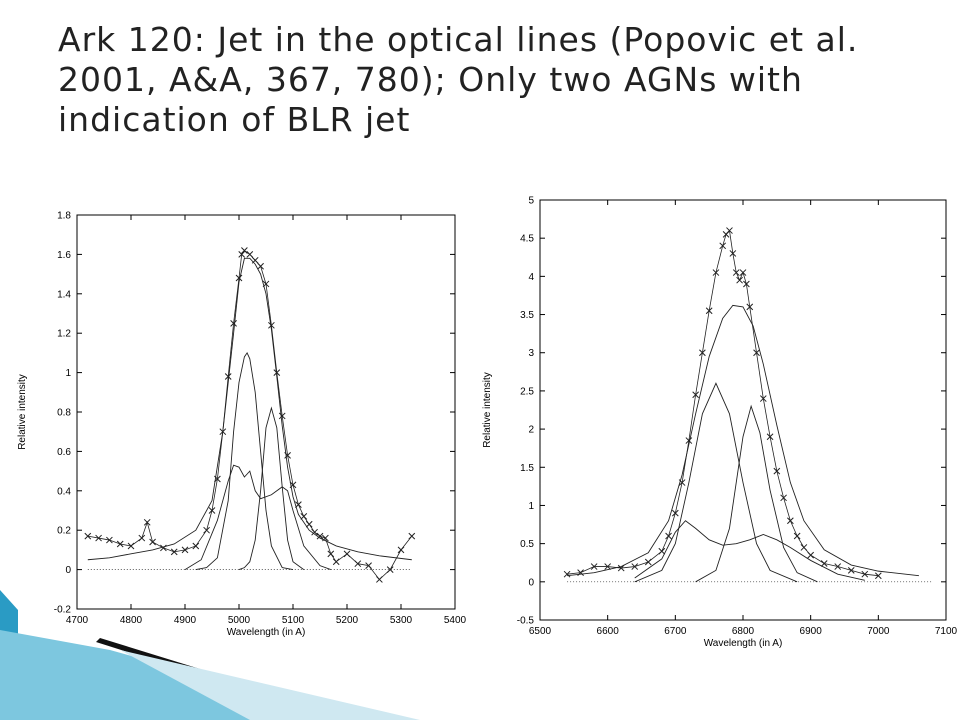 The width and height of the screenshot is (960, 720). I want to click on series-2-line, so click(716, 482).